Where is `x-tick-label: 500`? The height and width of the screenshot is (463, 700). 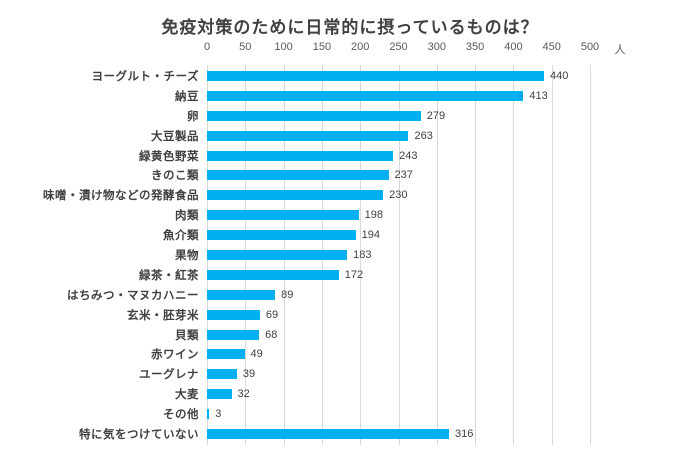 x-tick-label: 500 is located at coordinates (590, 47).